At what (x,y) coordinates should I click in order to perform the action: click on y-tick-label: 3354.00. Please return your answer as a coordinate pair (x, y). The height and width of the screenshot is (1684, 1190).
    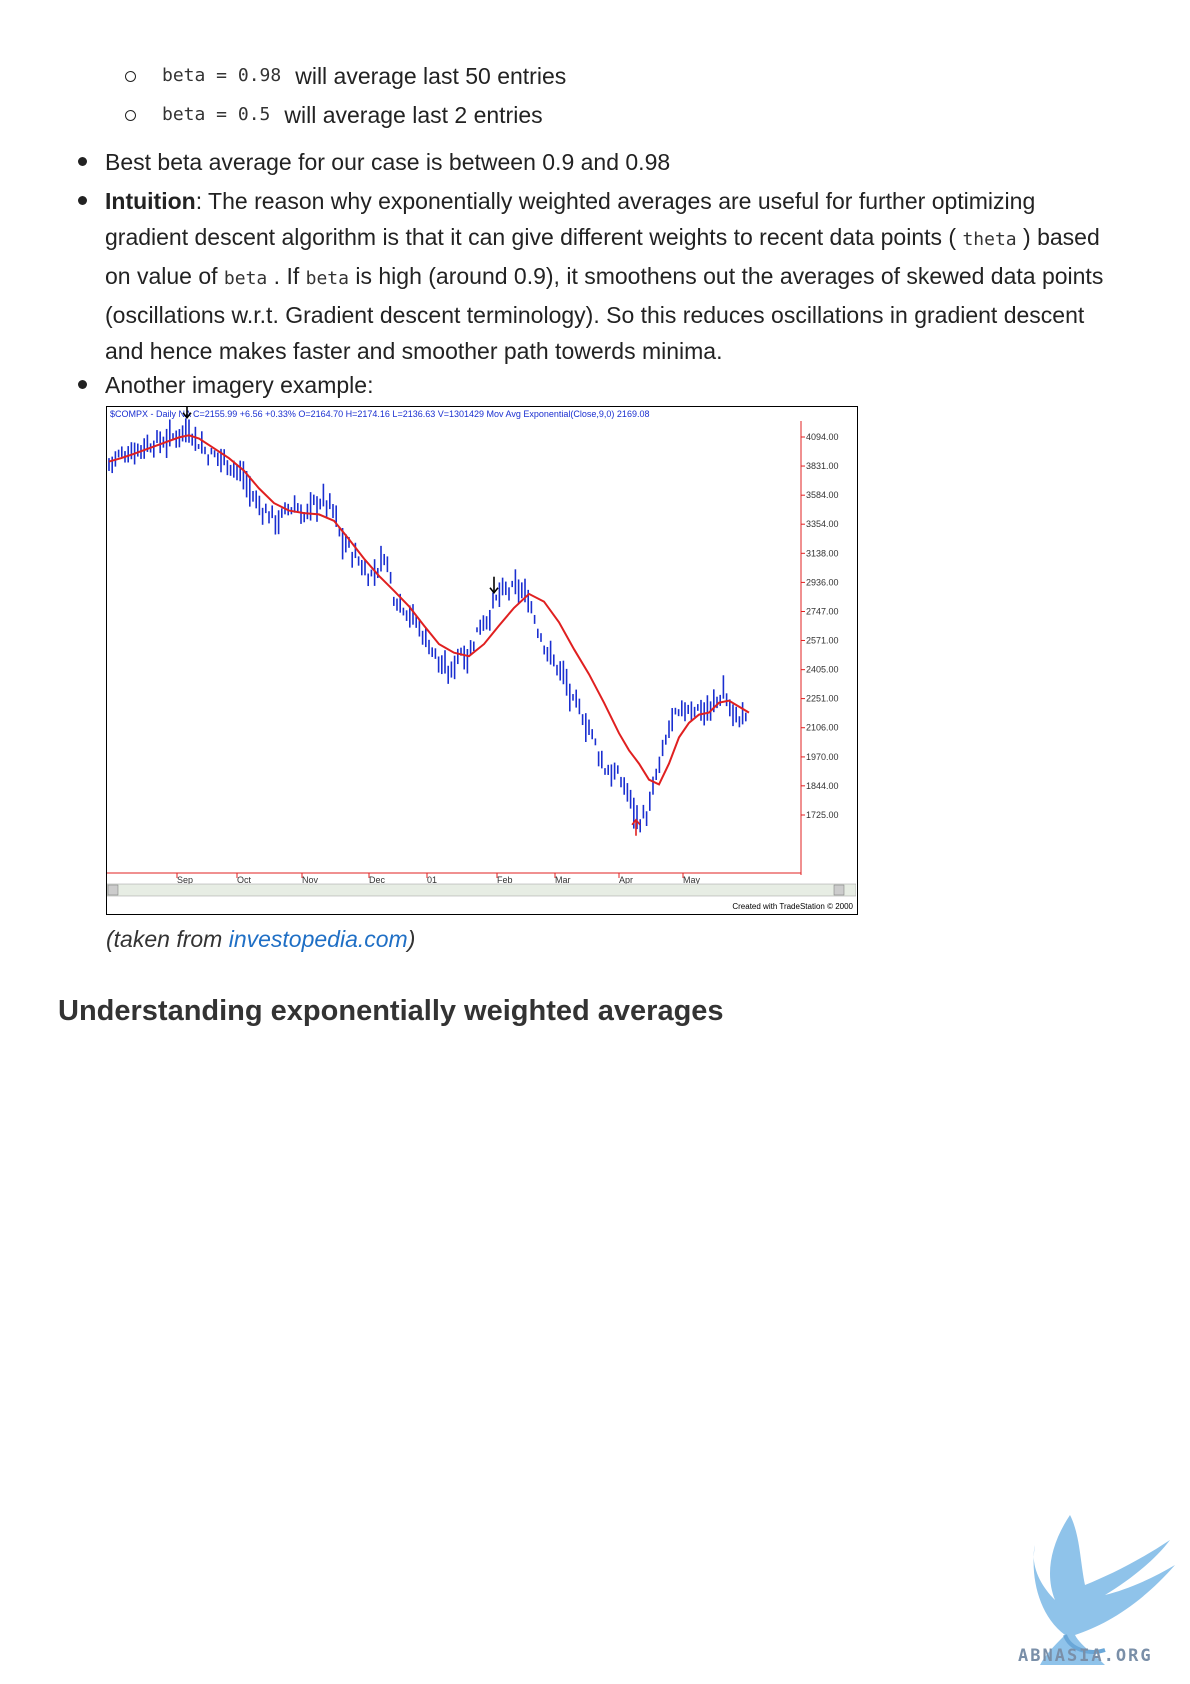
    Looking at the image, I should click on (822, 524).